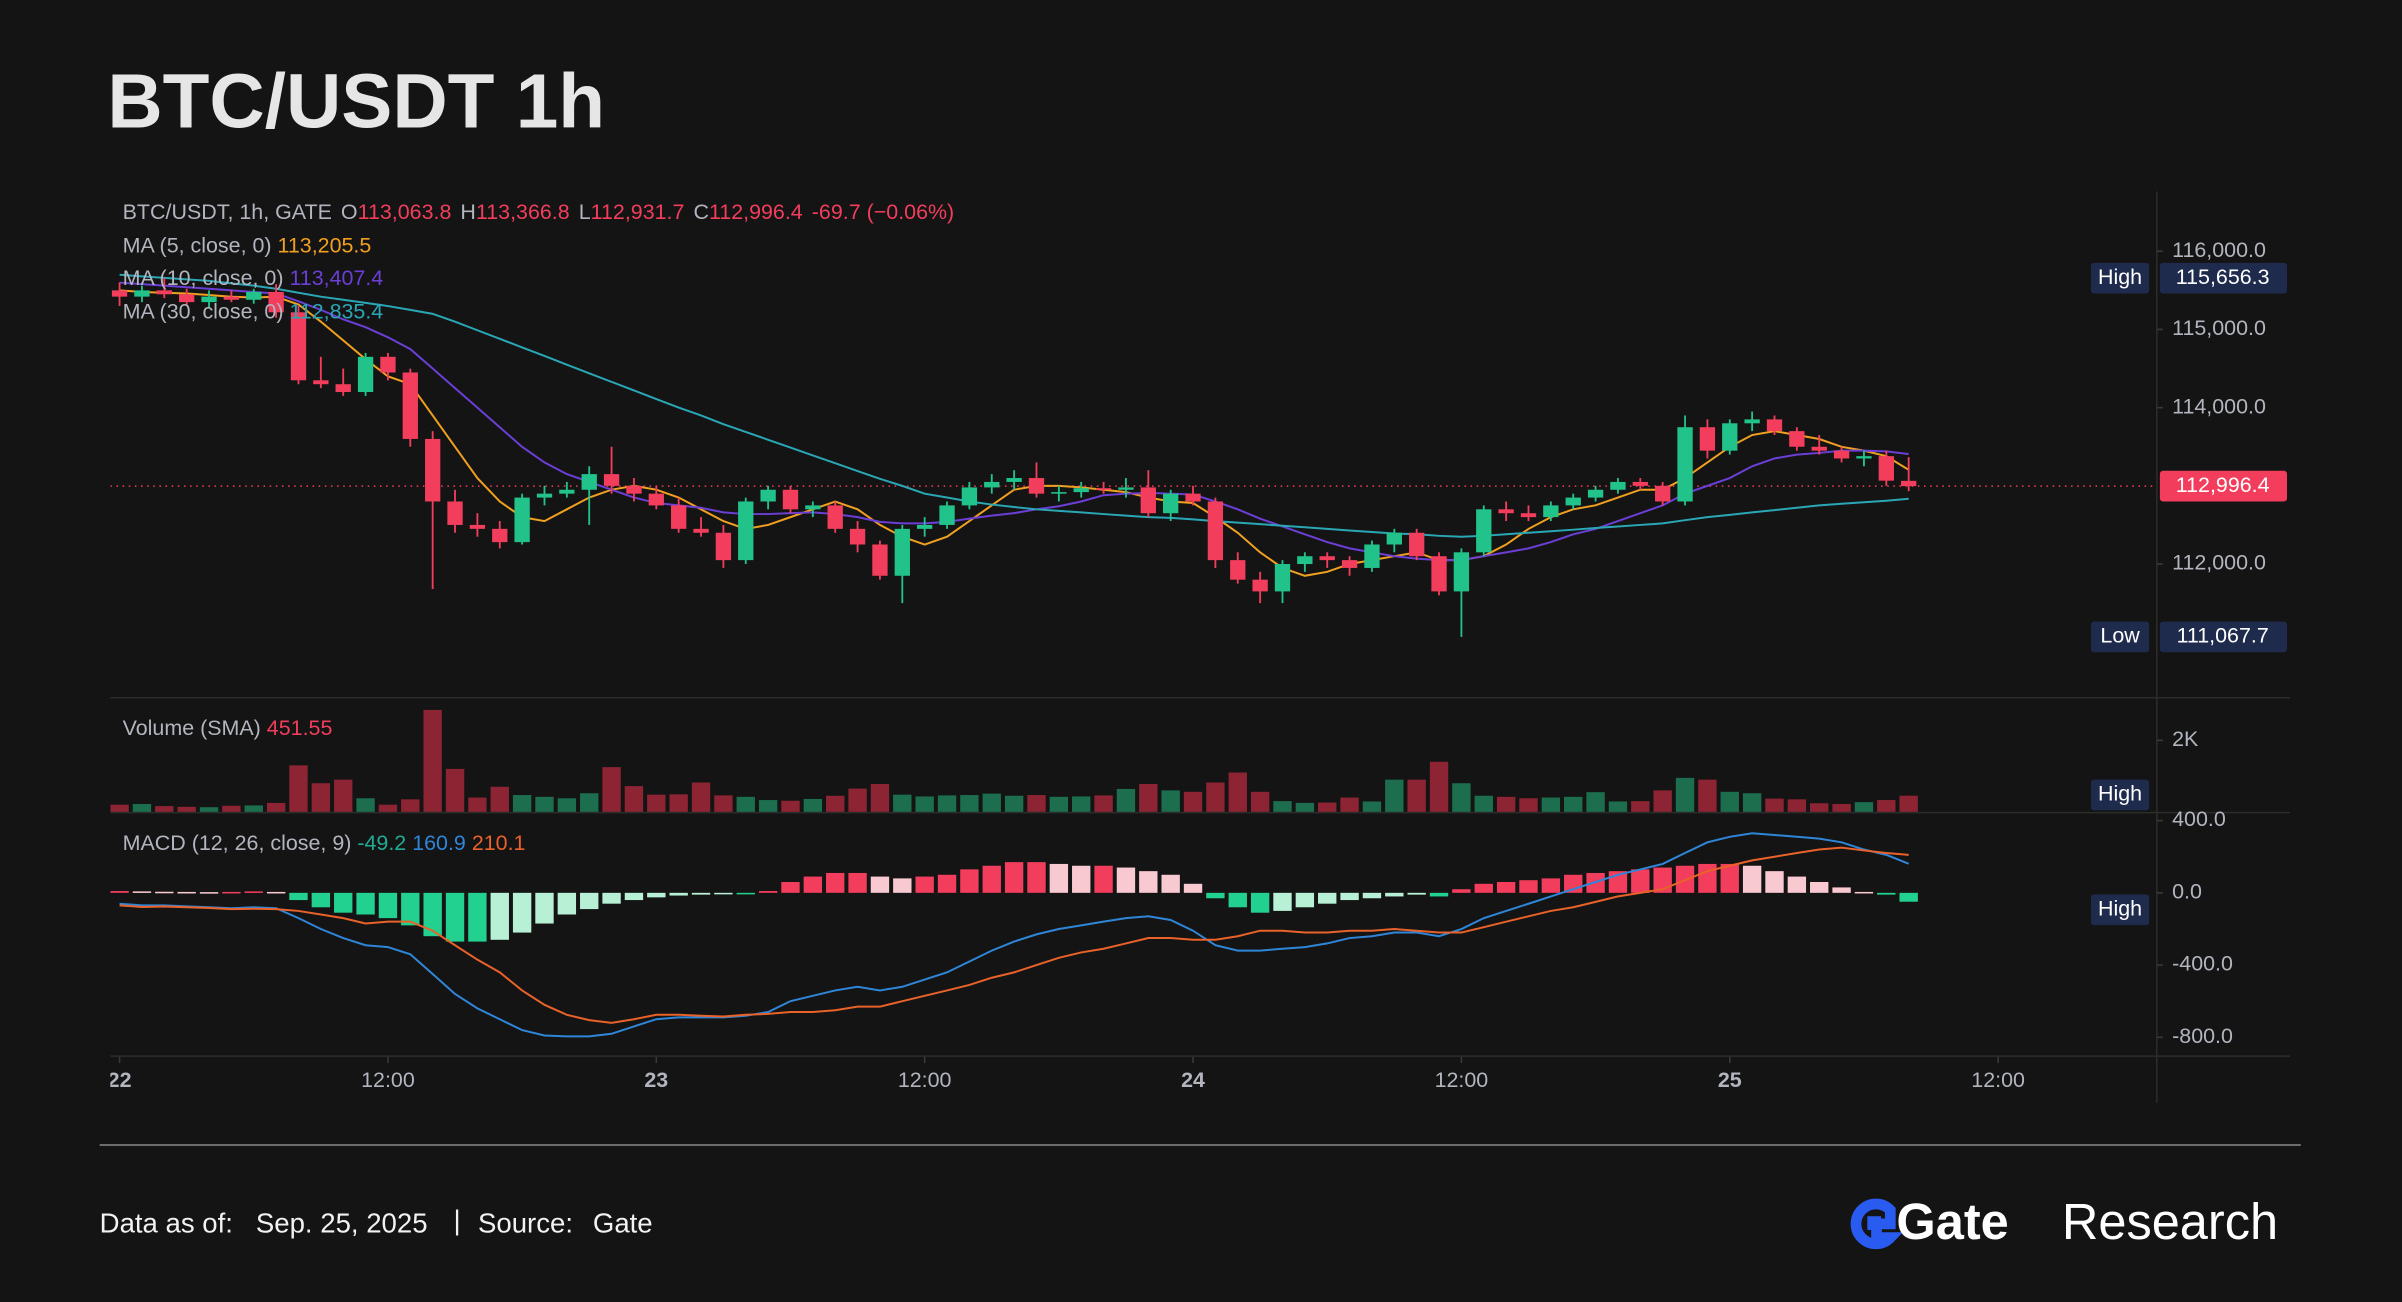 This screenshot has height=1302, width=2402. I want to click on logo-icon, so click(1876, 1224).